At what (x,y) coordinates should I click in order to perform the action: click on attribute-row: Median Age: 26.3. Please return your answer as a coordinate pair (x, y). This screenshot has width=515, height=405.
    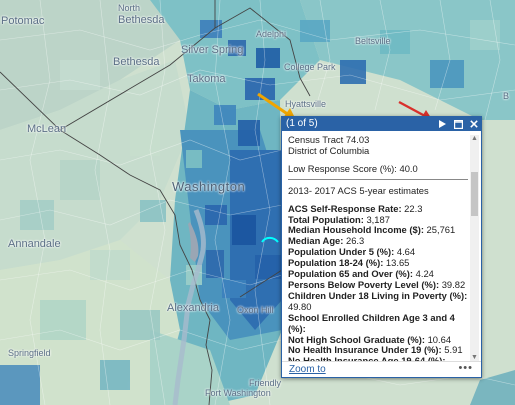
    Looking at the image, I should click on (378, 241).